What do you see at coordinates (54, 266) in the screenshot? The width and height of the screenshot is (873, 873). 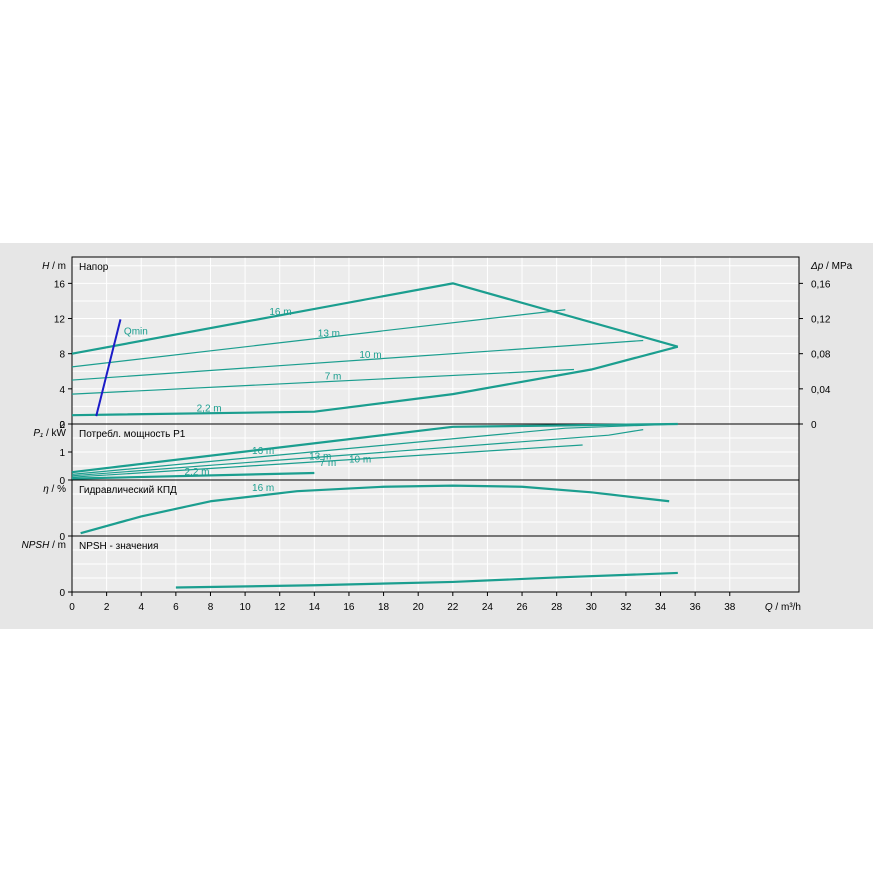 I see `y-axis-label-head: H / m` at bounding box center [54, 266].